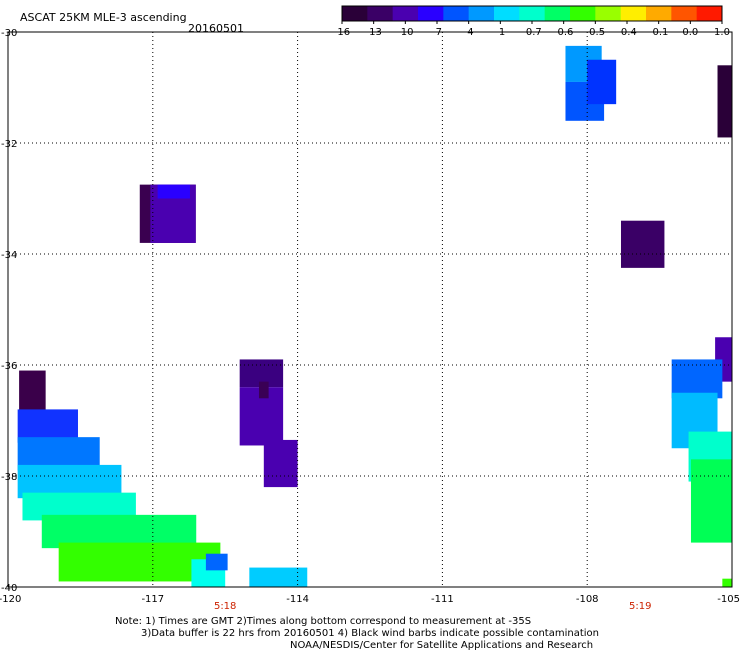 The image size is (740, 650). Describe the element at coordinates (370, 599) in the screenshot. I see `longitude-labels: -120 -117 -114 -111 -108 -105` at that location.